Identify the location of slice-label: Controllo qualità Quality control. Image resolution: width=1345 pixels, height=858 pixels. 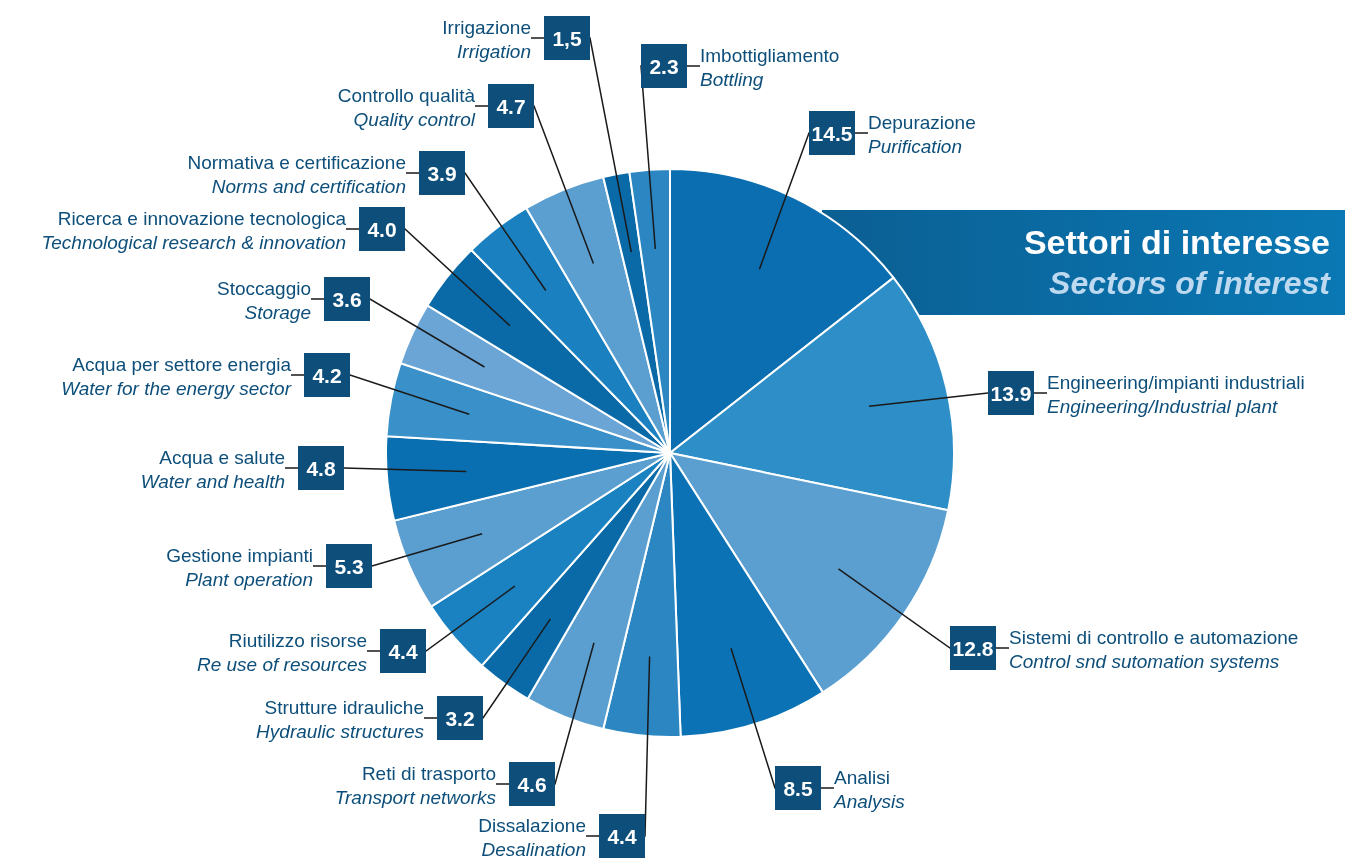
(406, 107).